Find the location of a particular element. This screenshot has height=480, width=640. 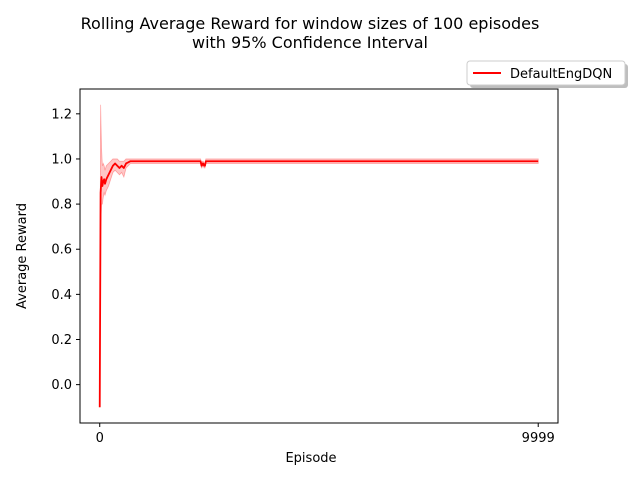

legend: DefaultEngDQN is located at coordinates (547, 74).